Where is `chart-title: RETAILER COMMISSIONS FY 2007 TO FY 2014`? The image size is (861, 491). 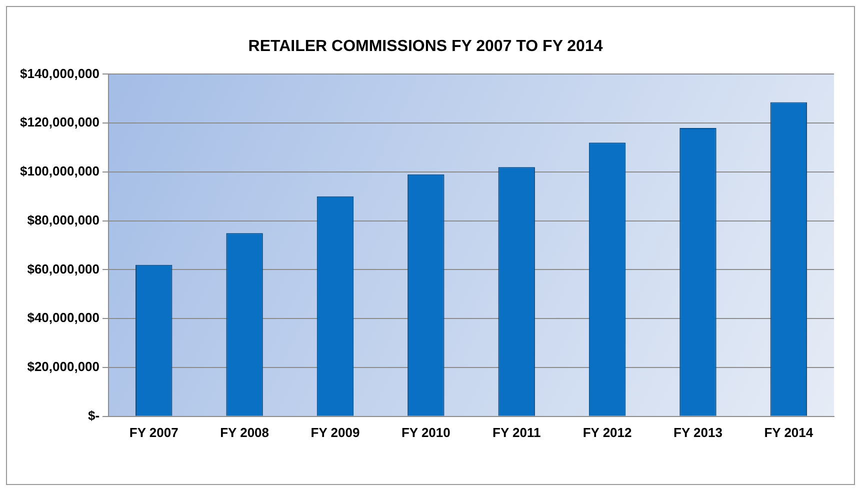 chart-title: RETAILER COMMISSIONS FY 2007 TO FY 2014 is located at coordinates (425, 47).